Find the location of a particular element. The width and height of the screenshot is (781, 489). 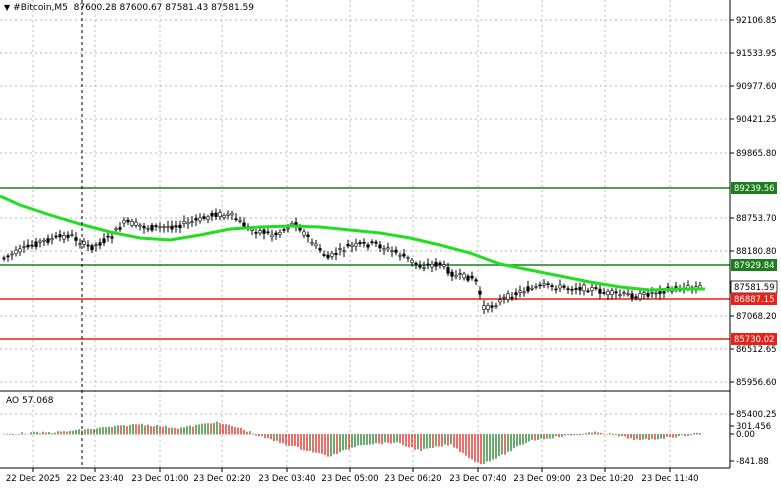

time-tick-label: 23 Dec 11:40 is located at coordinates (669, 479).